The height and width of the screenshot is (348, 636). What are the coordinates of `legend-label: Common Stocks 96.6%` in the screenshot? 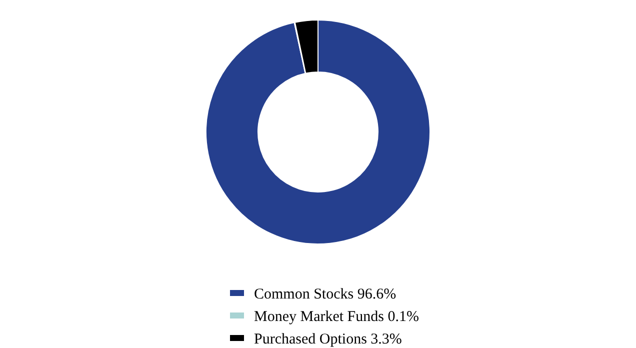 It's located at (325, 294).